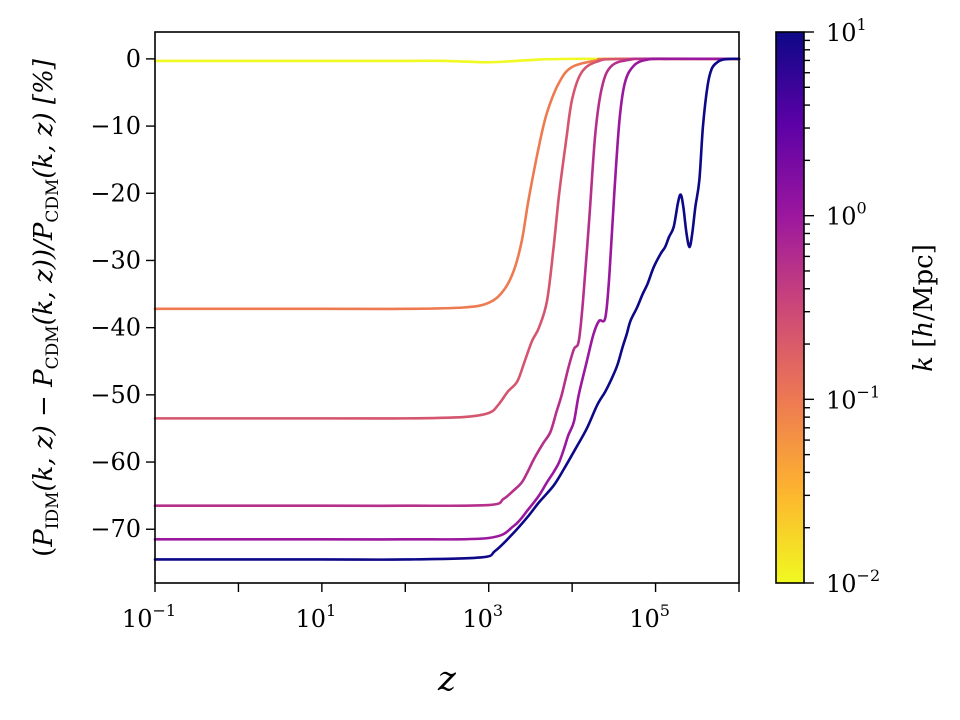  Describe the element at coordinates (447, 679) in the screenshot. I see `x-axis-title: z` at that location.